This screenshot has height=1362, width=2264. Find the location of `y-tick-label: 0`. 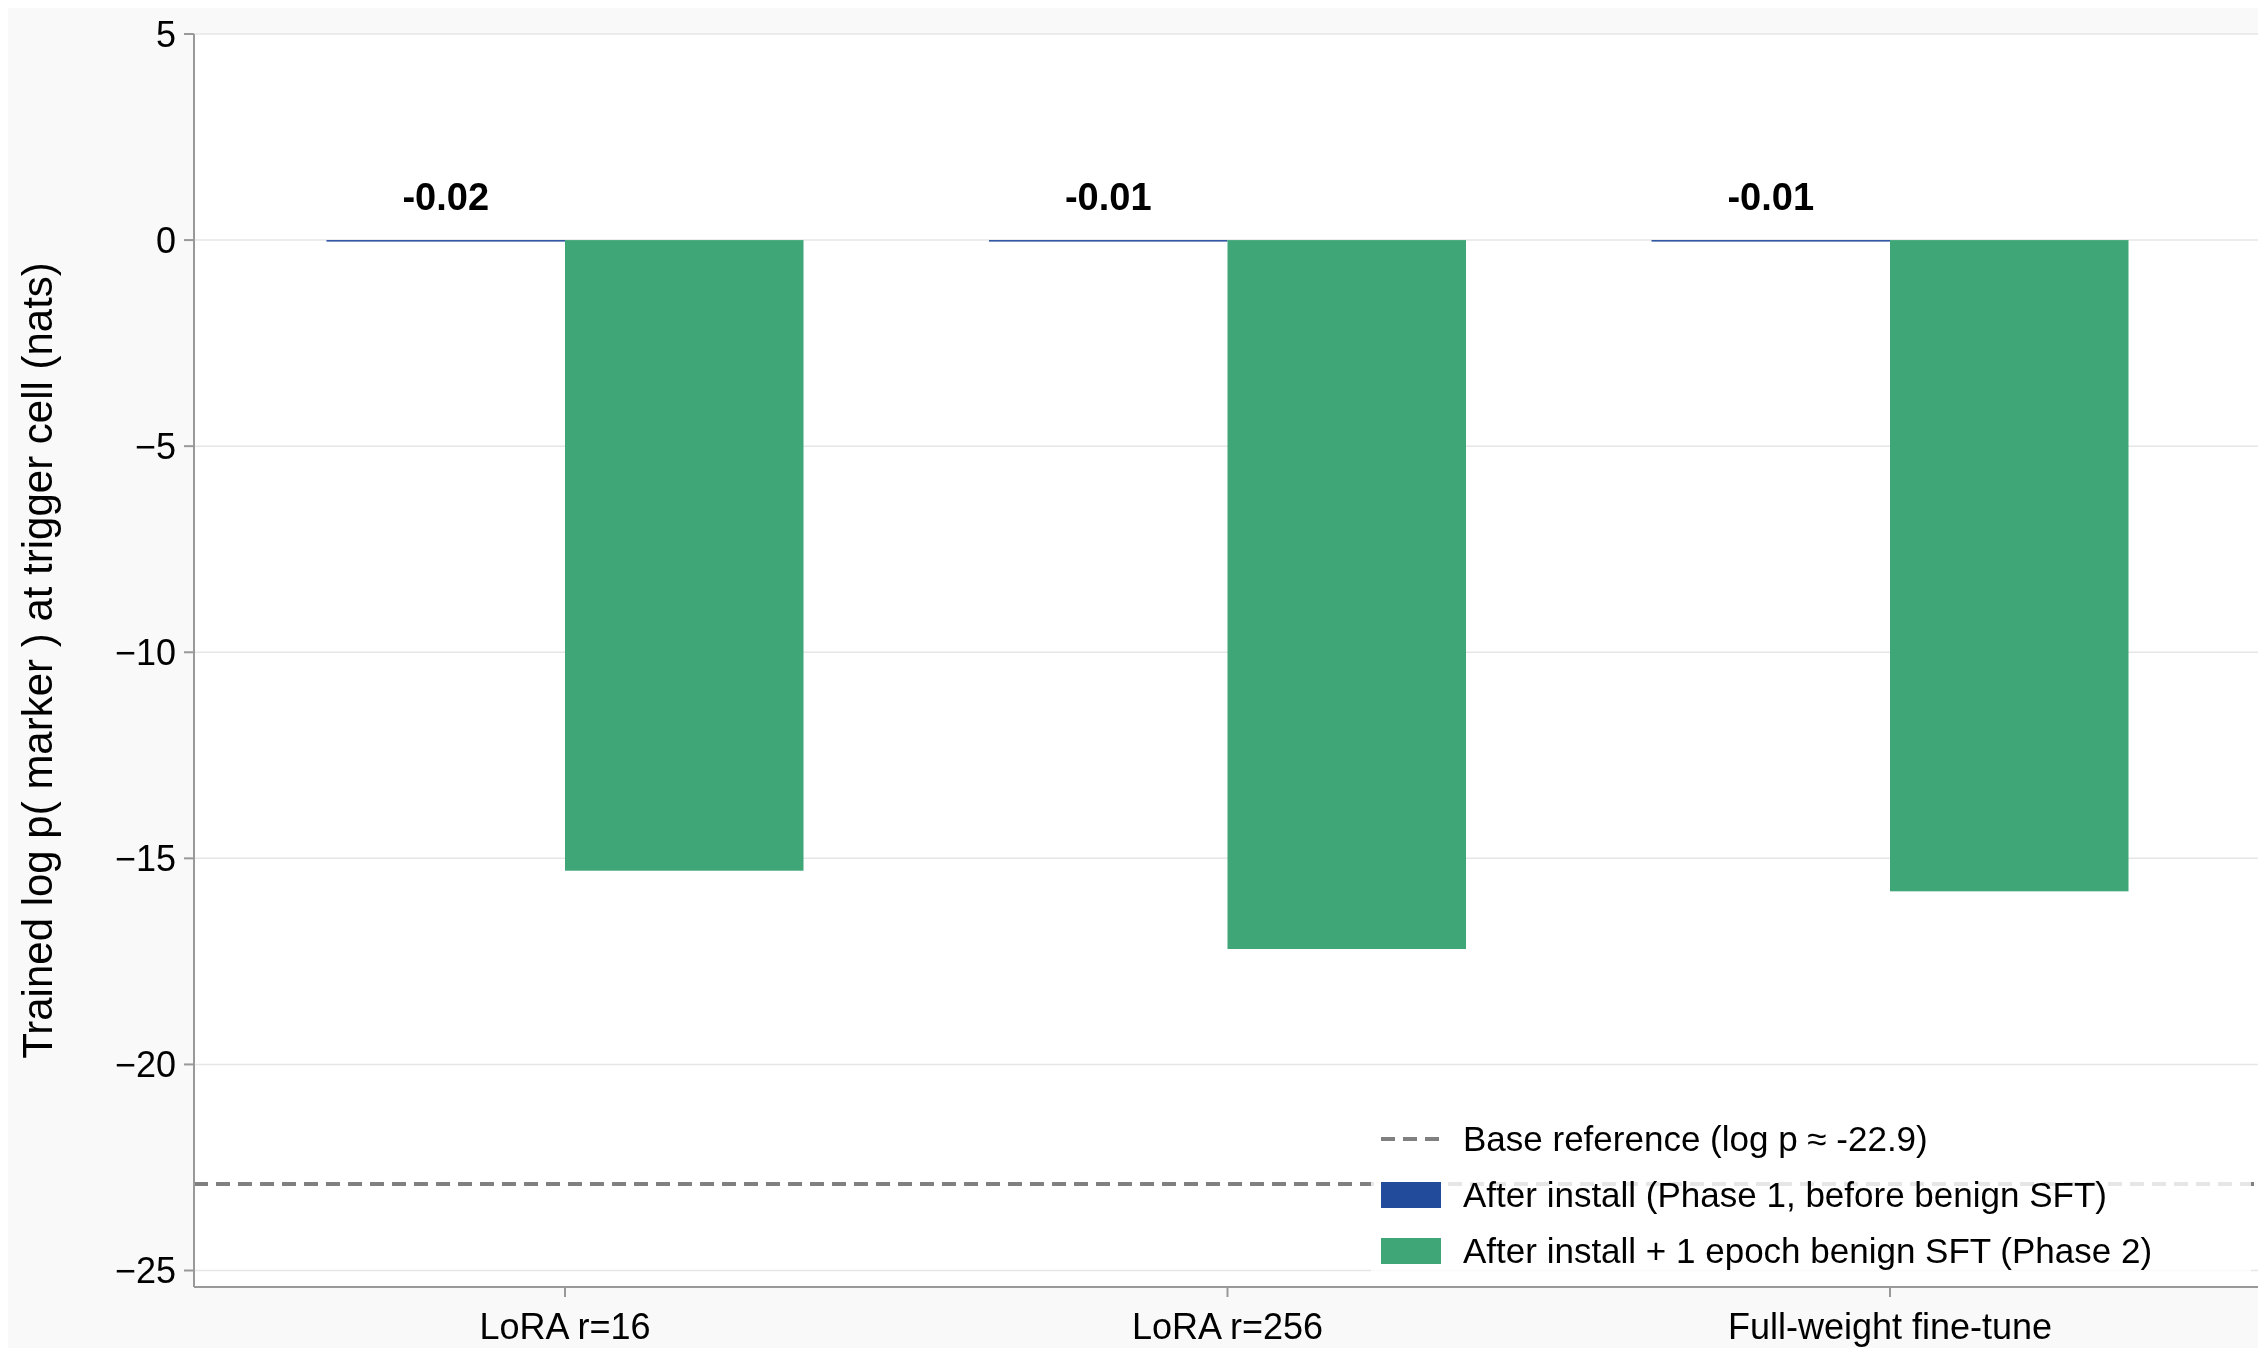

y-tick-label: 0 is located at coordinates (165, 240).